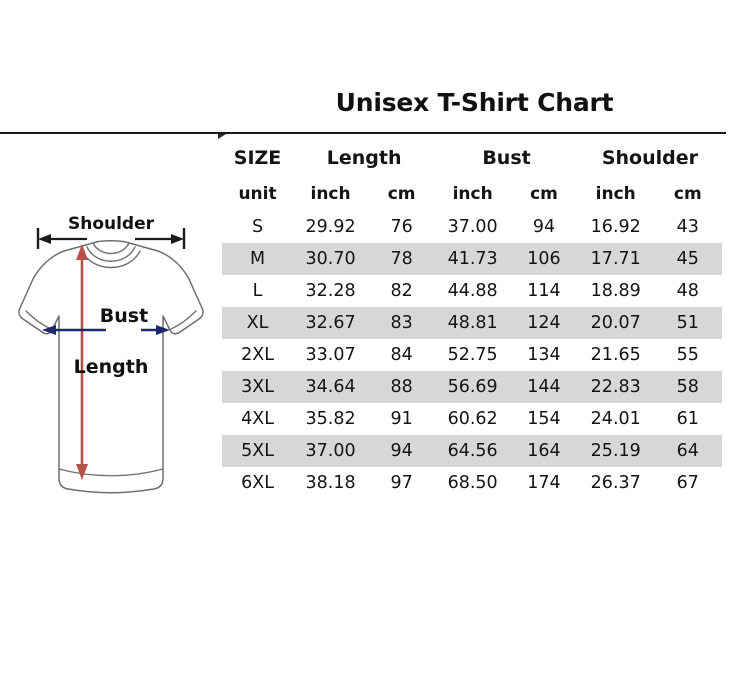  What do you see at coordinates (257, 355) in the screenshot?
I see `size-cell: 2XL` at bounding box center [257, 355].